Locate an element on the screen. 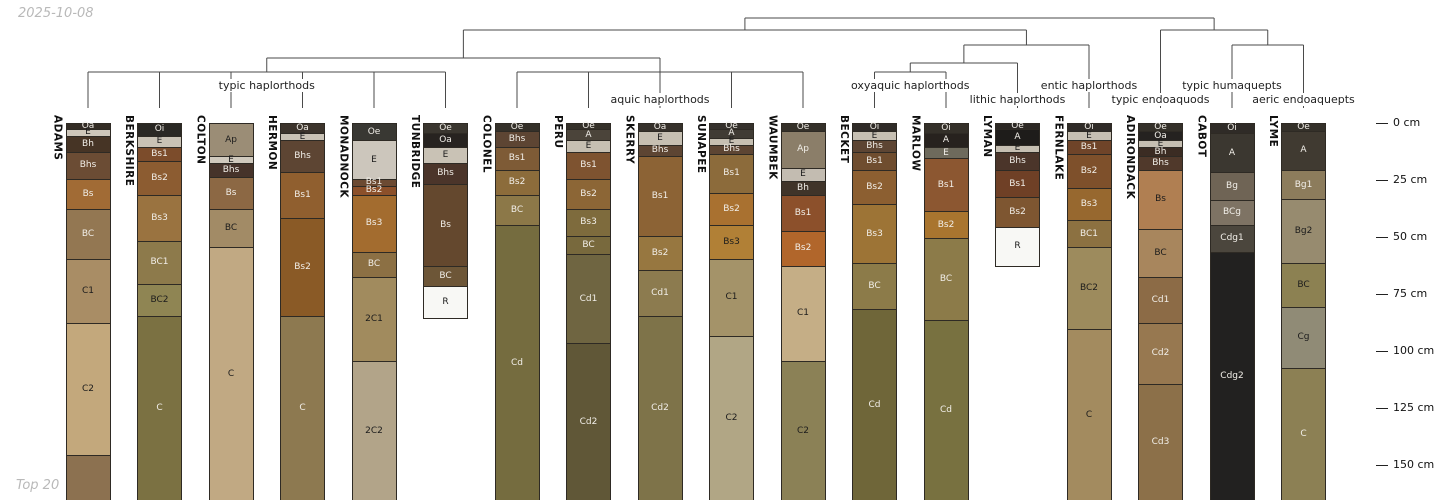 This screenshot has height=500, width=1450. horizon-segment: 2C1 is located at coordinates (374, 320).